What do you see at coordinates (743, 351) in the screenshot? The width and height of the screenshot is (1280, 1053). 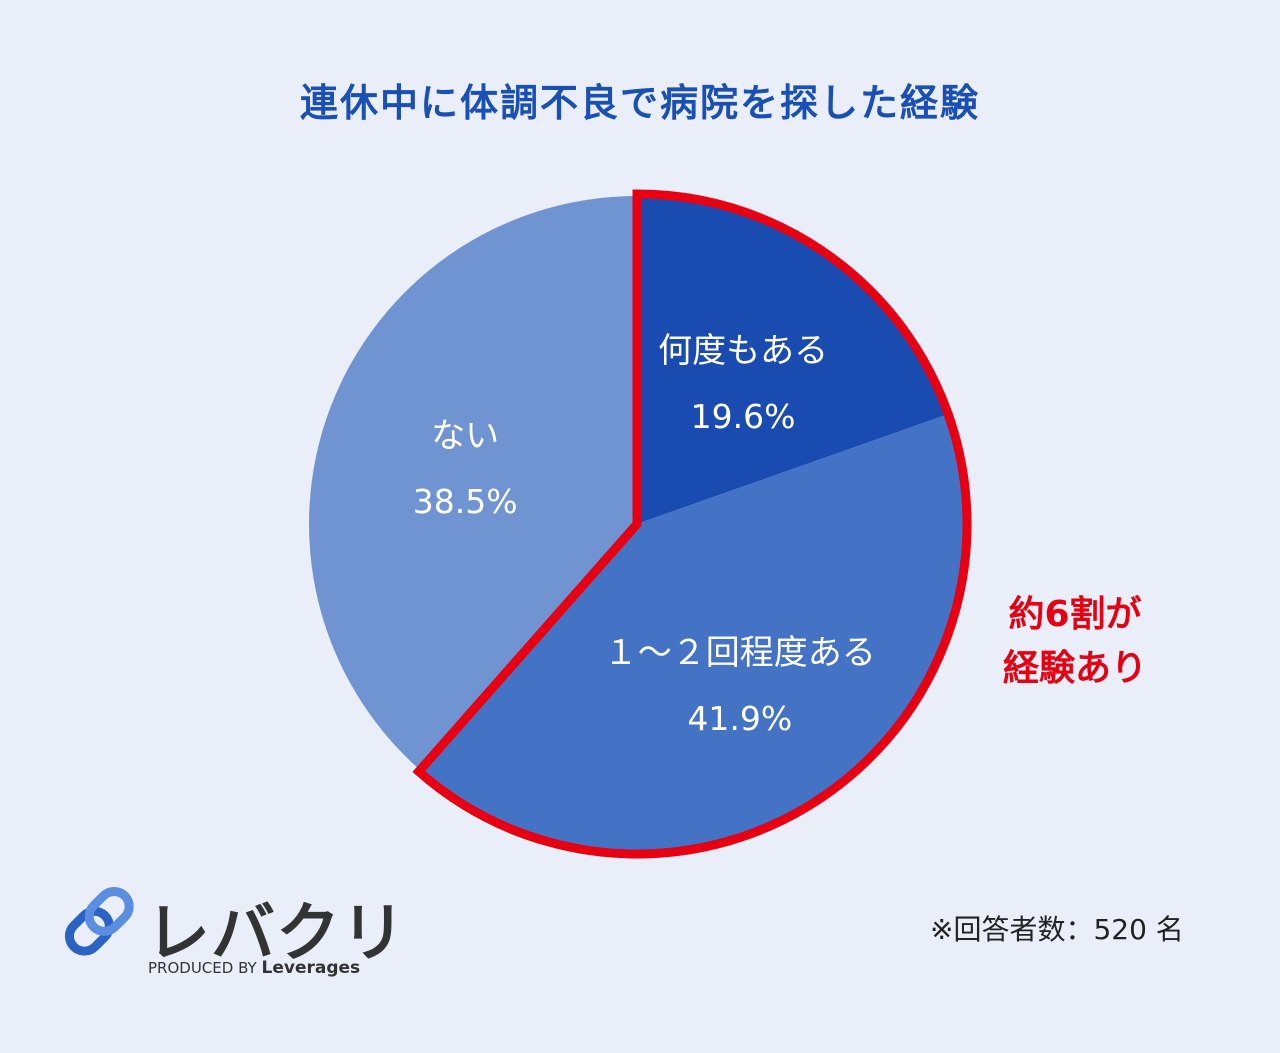 I see `slice-label-1: 何度もある` at bounding box center [743, 351].